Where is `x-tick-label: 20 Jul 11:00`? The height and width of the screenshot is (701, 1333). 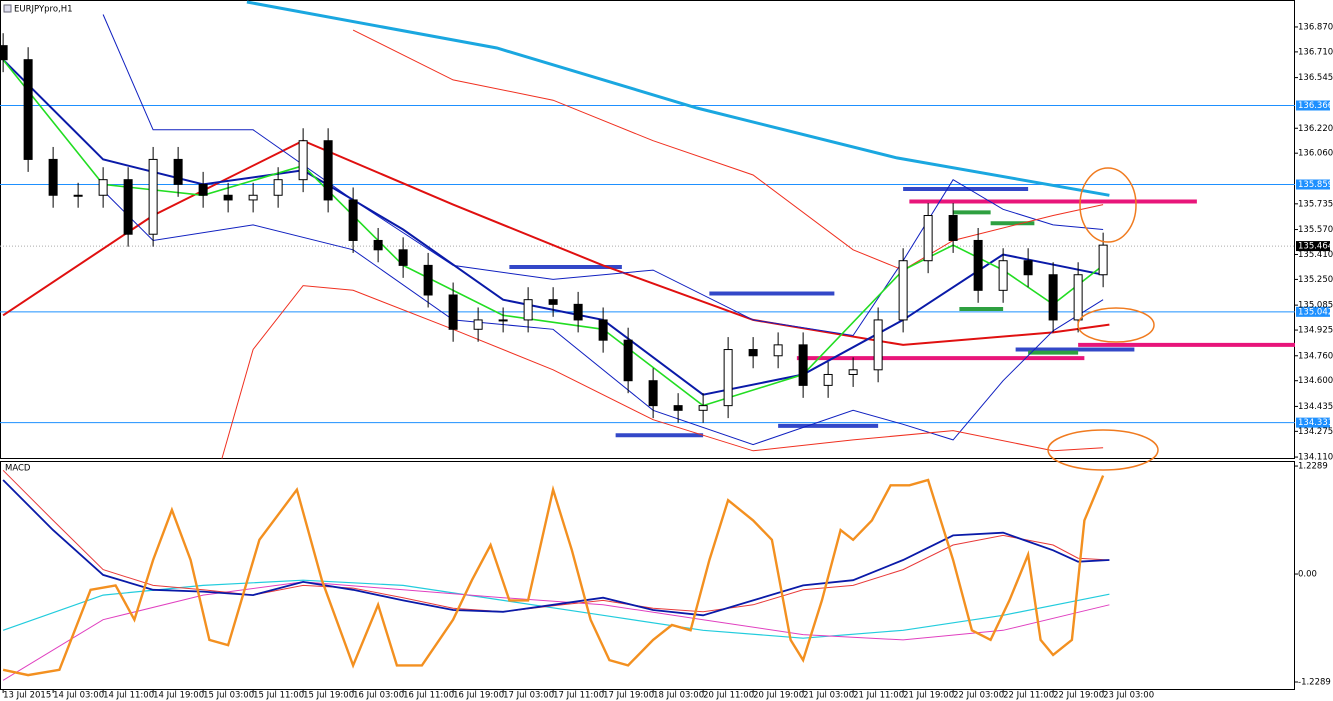
x-tick-label: 20 Jul 11:00 is located at coordinates (728, 696).